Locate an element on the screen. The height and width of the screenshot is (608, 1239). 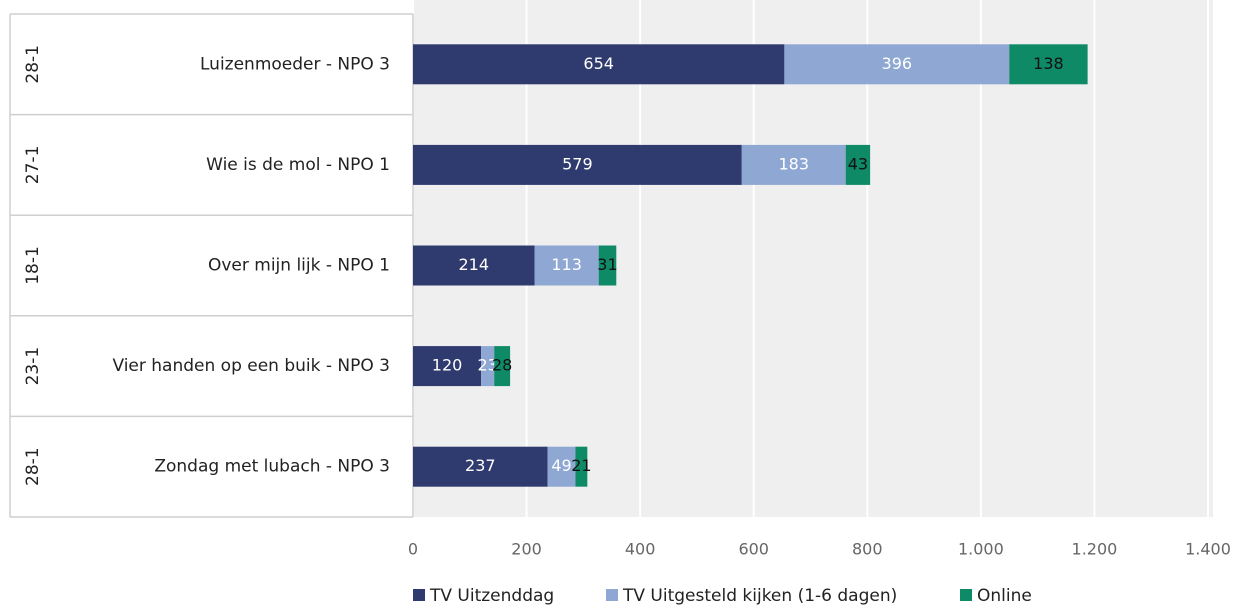
x-tick-label: 600 is located at coordinates (753, 549).